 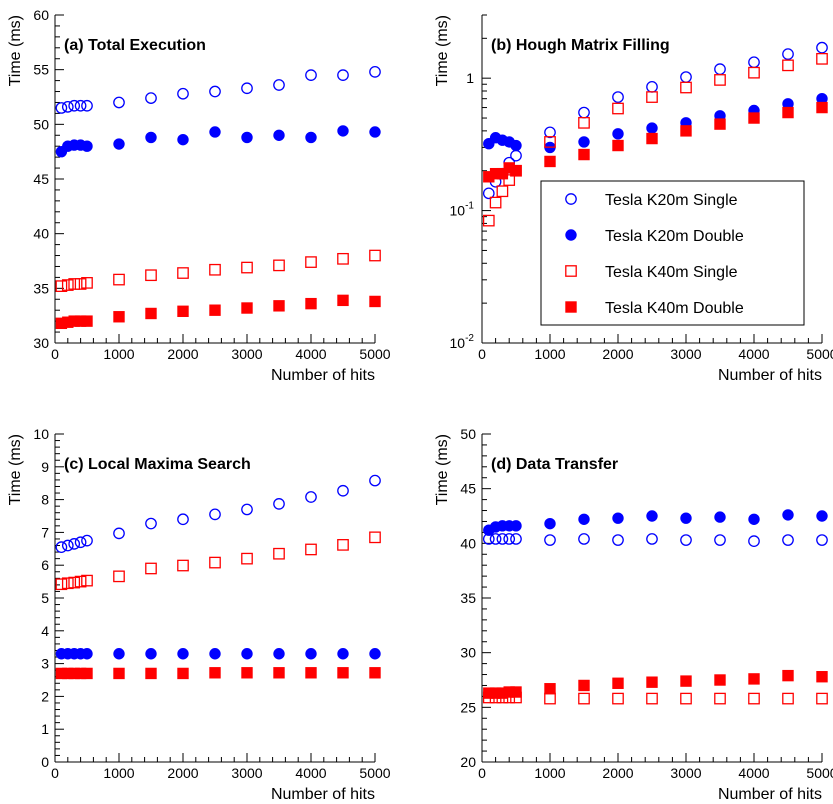 What do you see at coordinates (246, 354) in the screenshot?
I see `x-tick-label: 3000` at bounding box center [246, 354].